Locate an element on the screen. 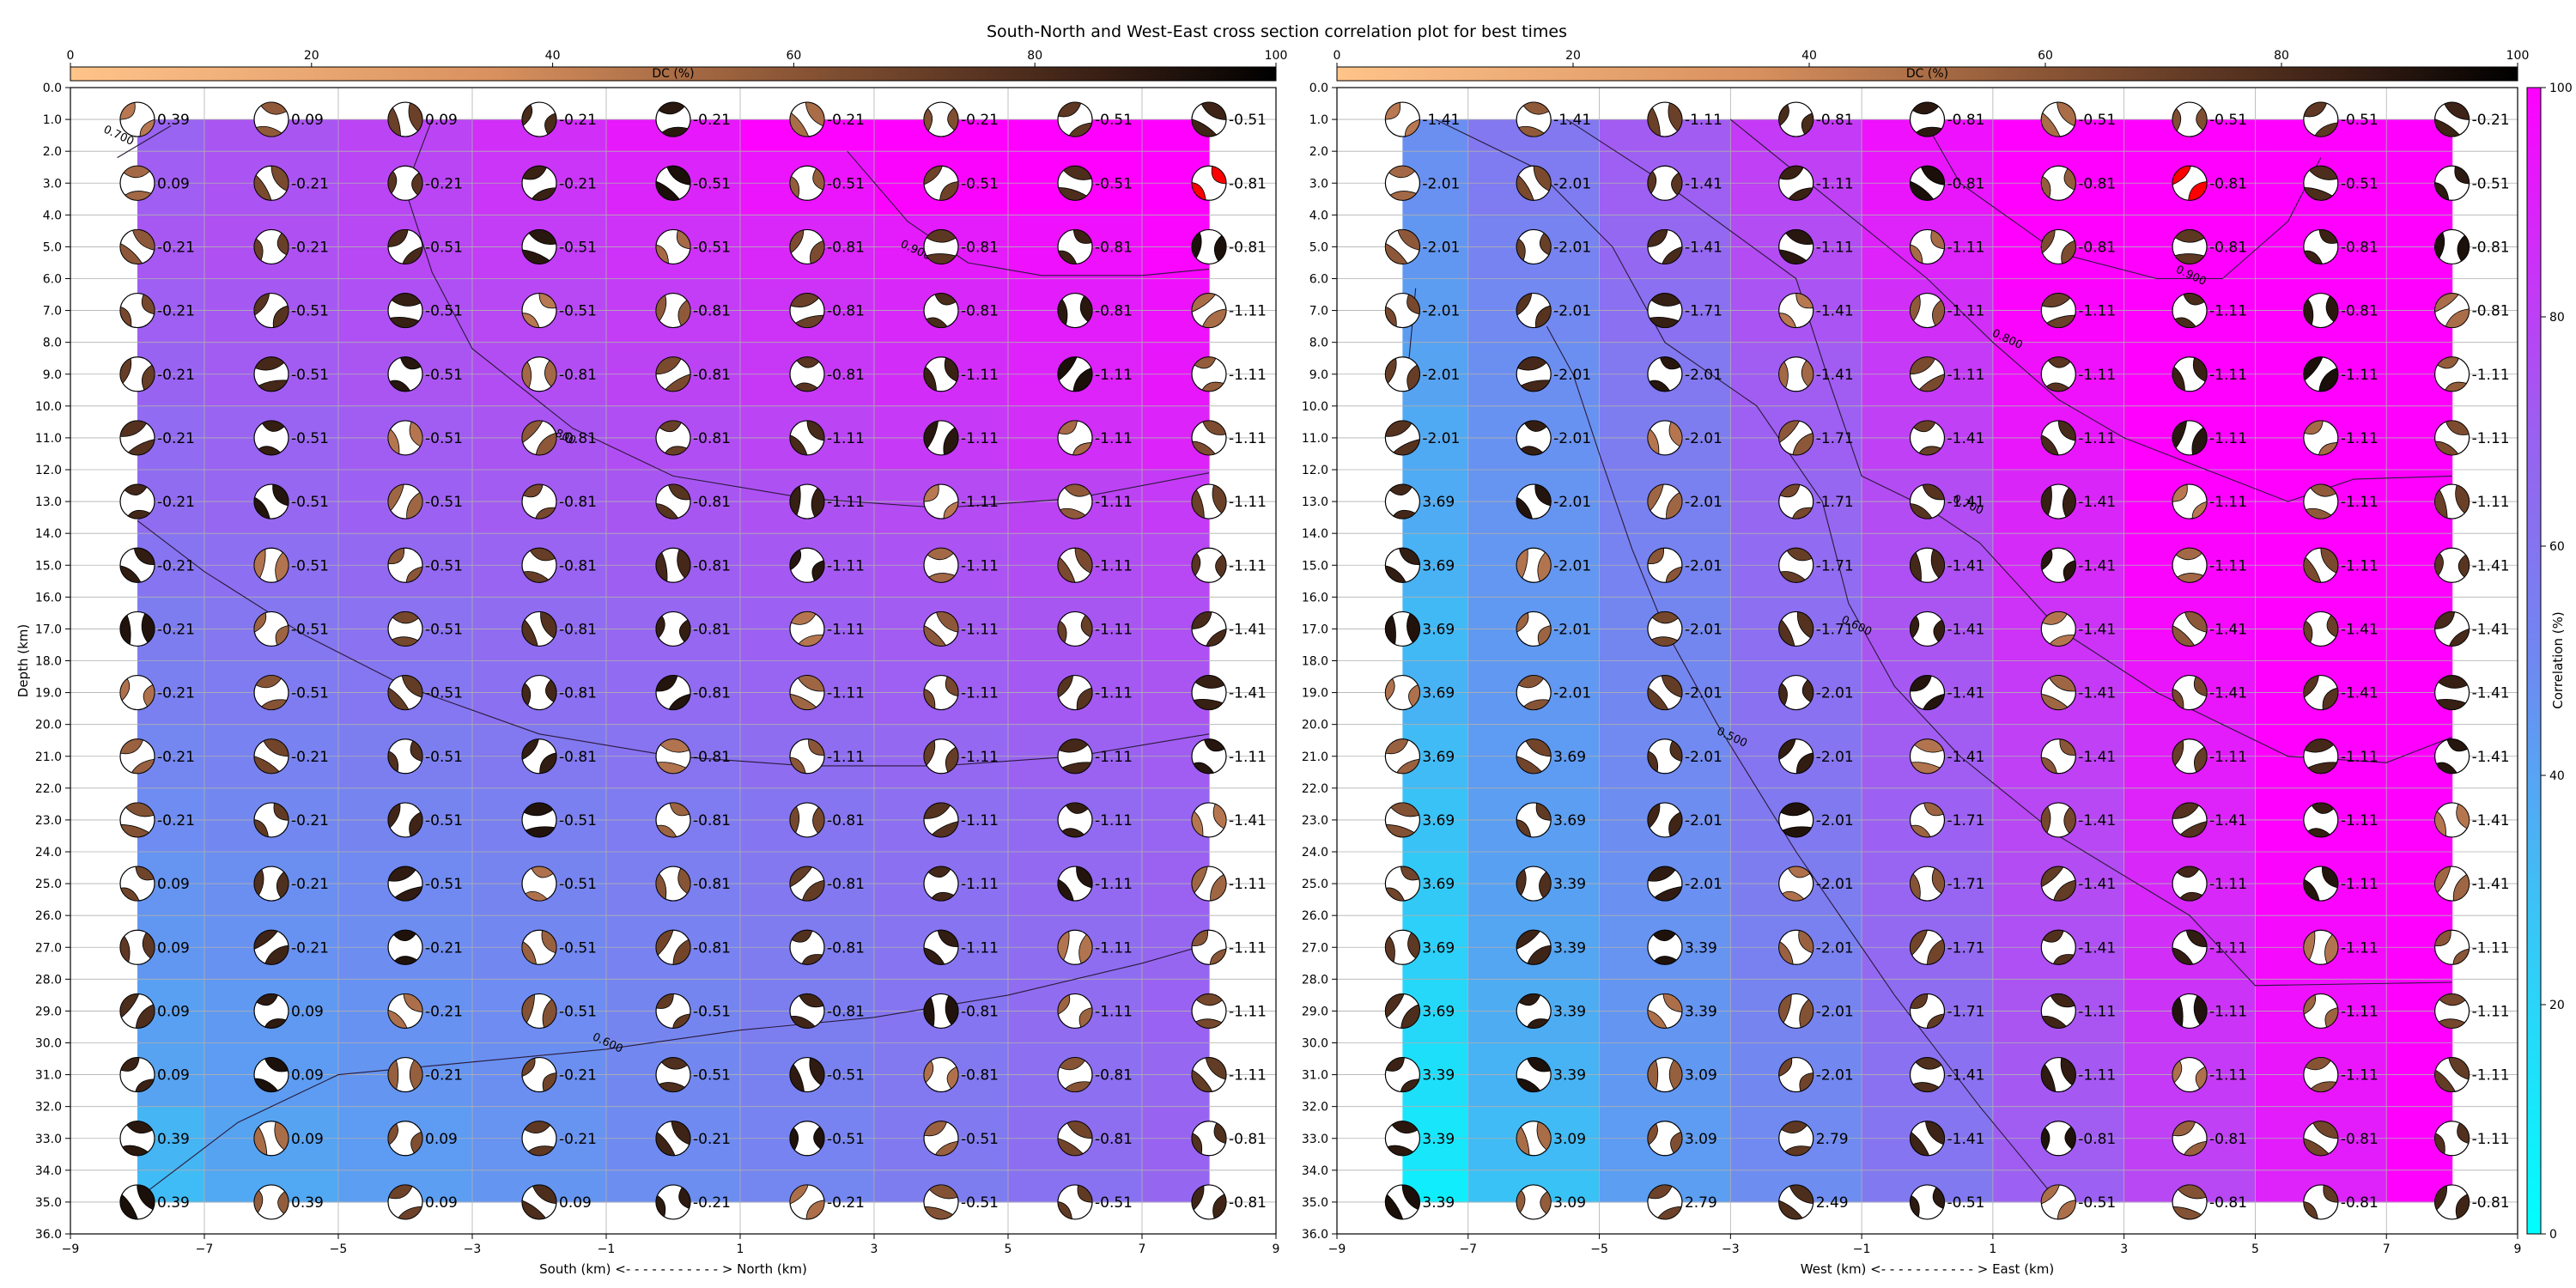  west-east-time-shift-label: 3.69 is located at coordinates (1438, 565).